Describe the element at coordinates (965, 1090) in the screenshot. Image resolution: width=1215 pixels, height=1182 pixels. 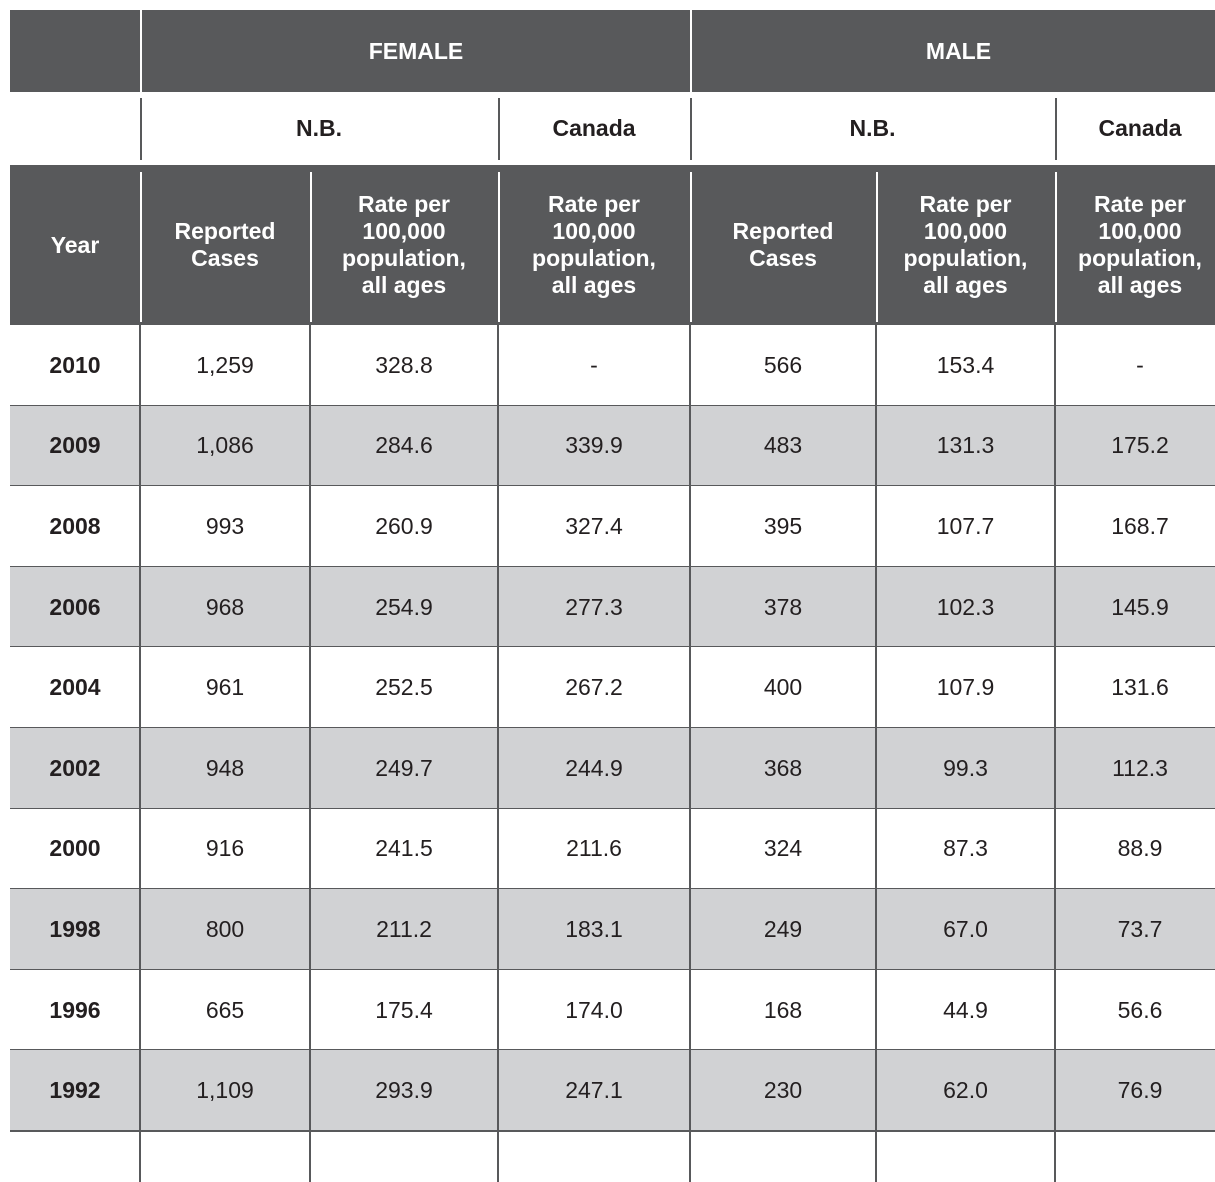
I see `data-cell: 62.0` at that location.